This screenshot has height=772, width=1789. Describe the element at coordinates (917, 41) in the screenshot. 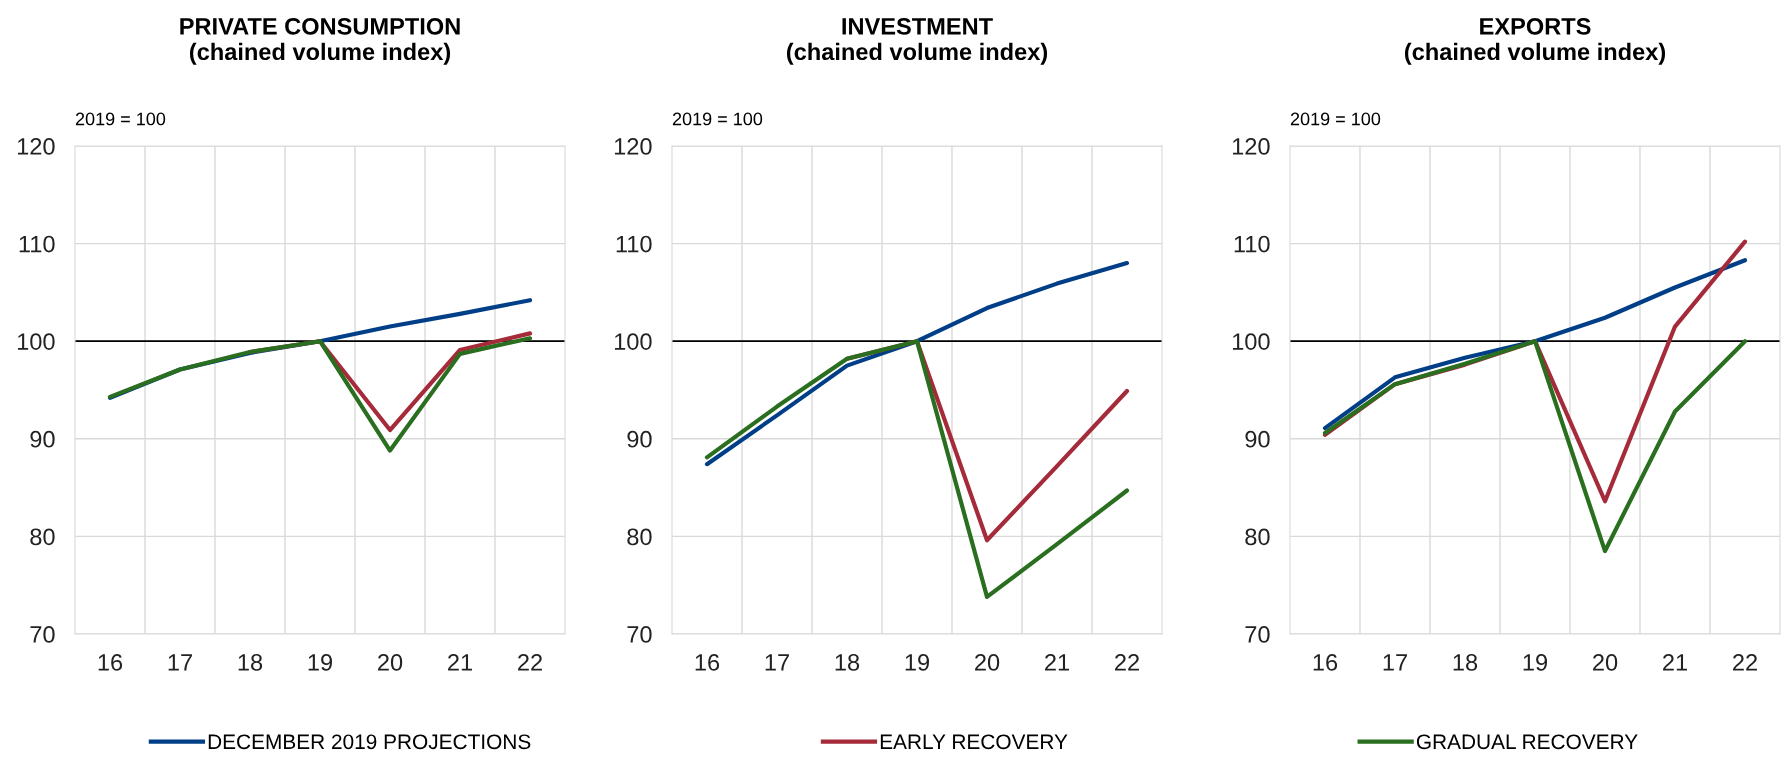

I see `chart-title: INVESTMENT (chained volume index)` at that location.